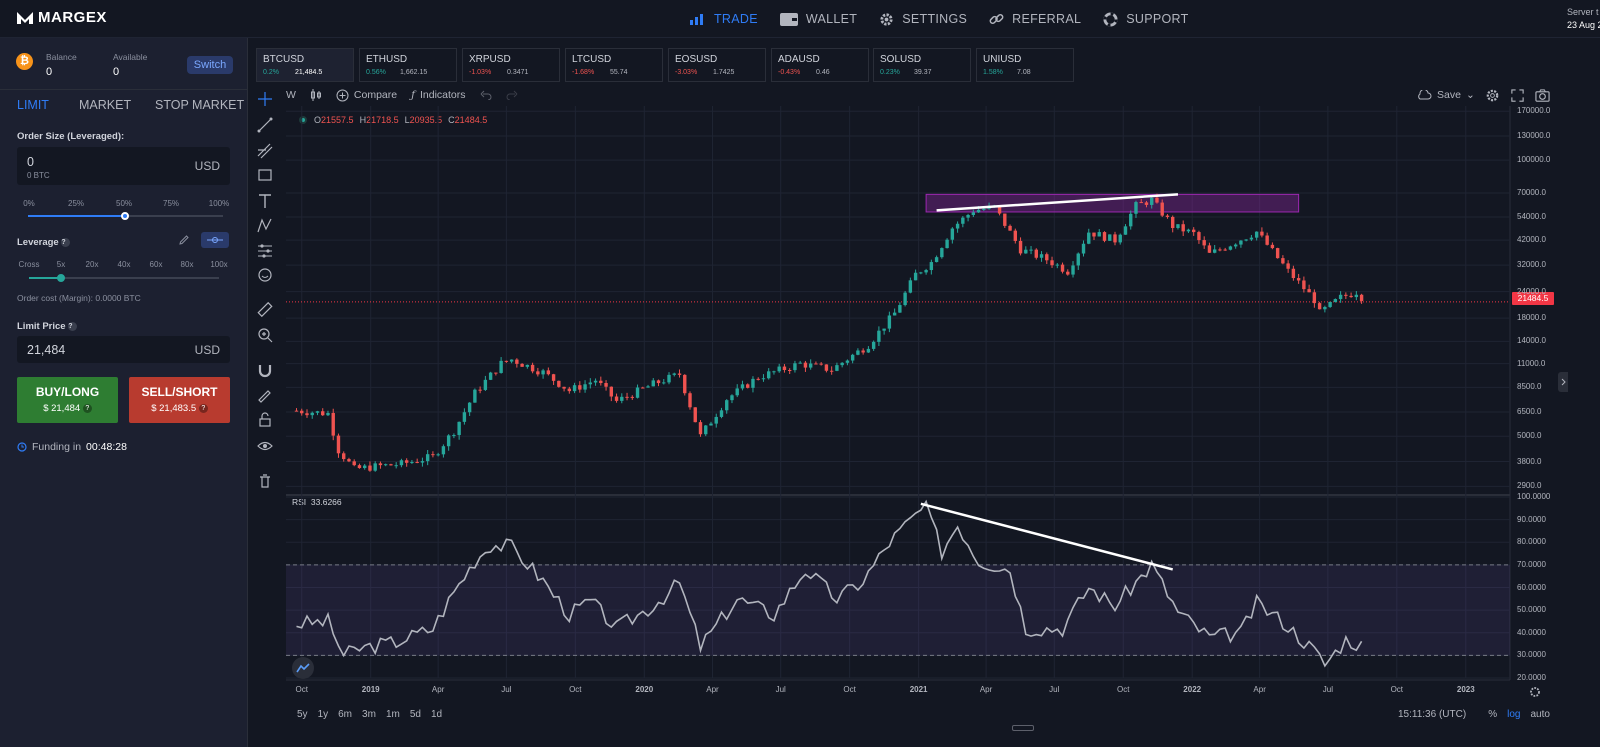 This screenshot has height=747, width=1600. Describe the element at coordinates (265, 201) in the screenshot. I see `text-tool-icon` at that location.